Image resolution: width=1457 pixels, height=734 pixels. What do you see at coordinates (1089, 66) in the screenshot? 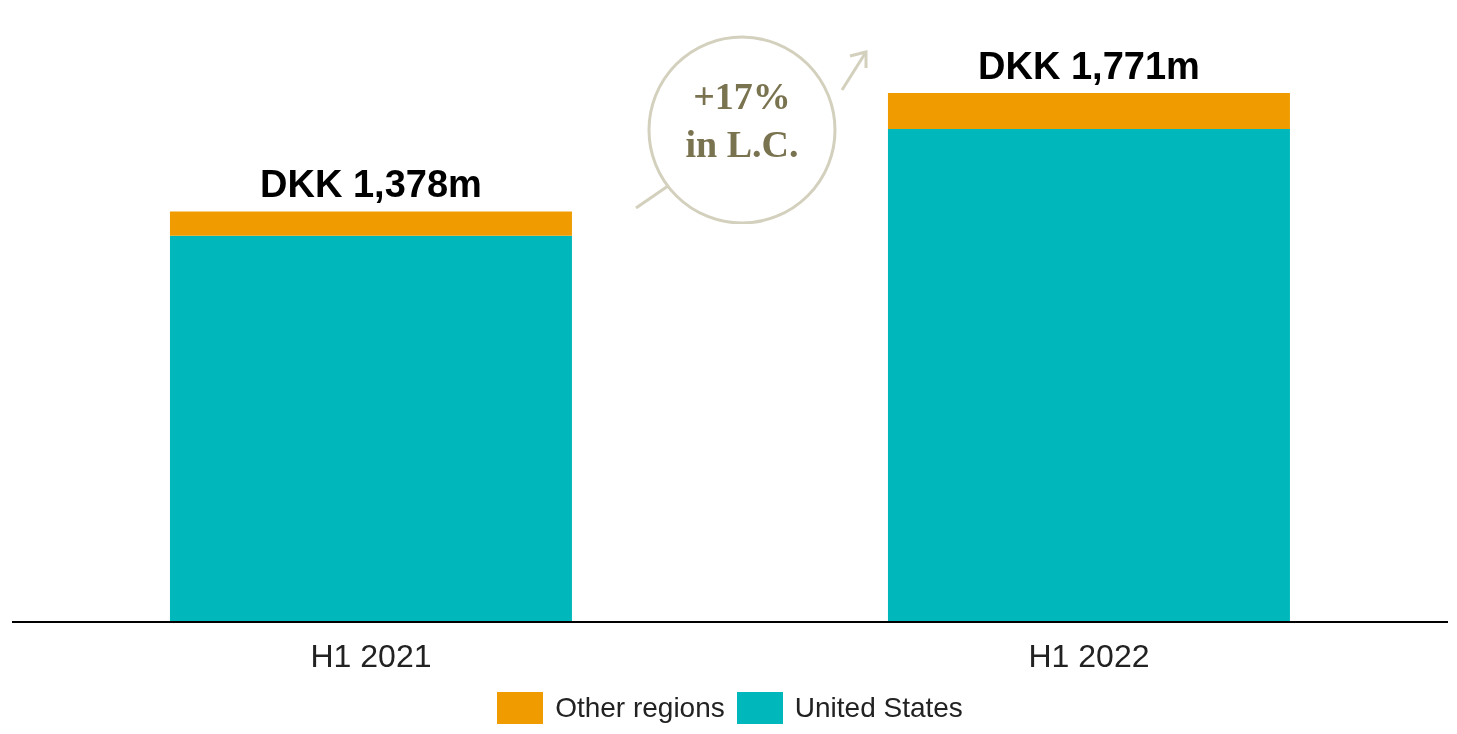
I see `total-label: DKK 1,771m` at bounding box center [1089, 66].